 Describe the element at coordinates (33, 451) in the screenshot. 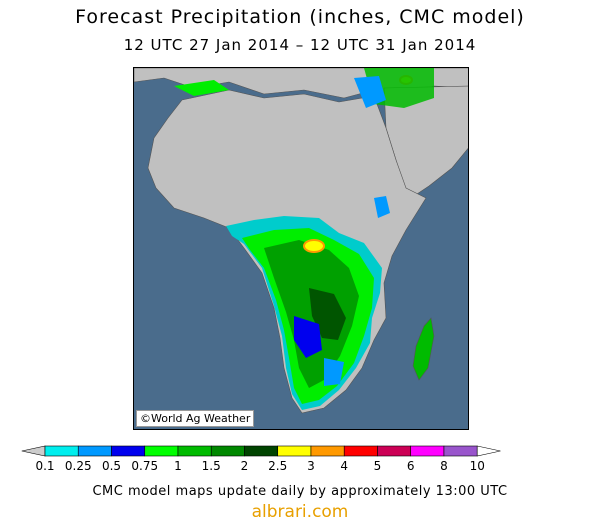

I see `legend-swatch-low` at that location.